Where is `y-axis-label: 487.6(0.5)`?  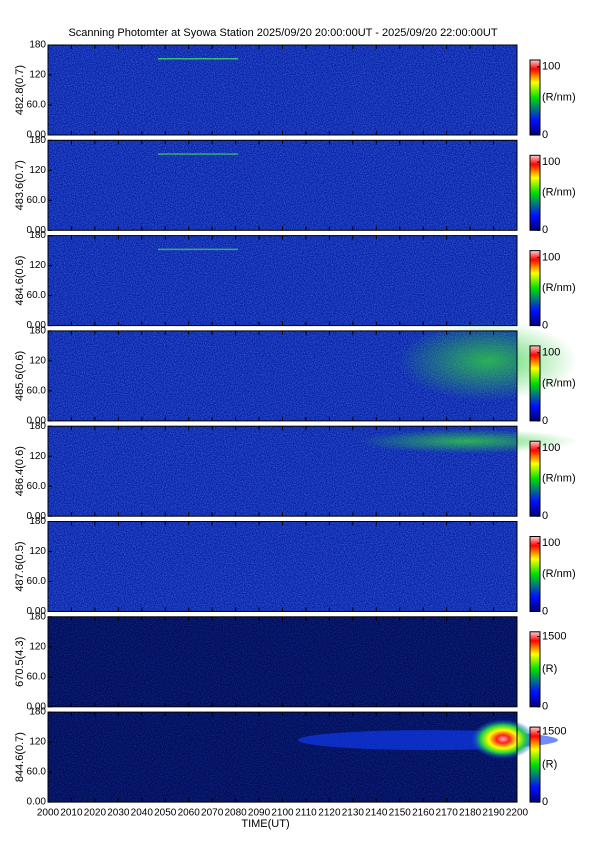
y-axis-label: 487.6(0.5) is located at coordinates (20, 566).